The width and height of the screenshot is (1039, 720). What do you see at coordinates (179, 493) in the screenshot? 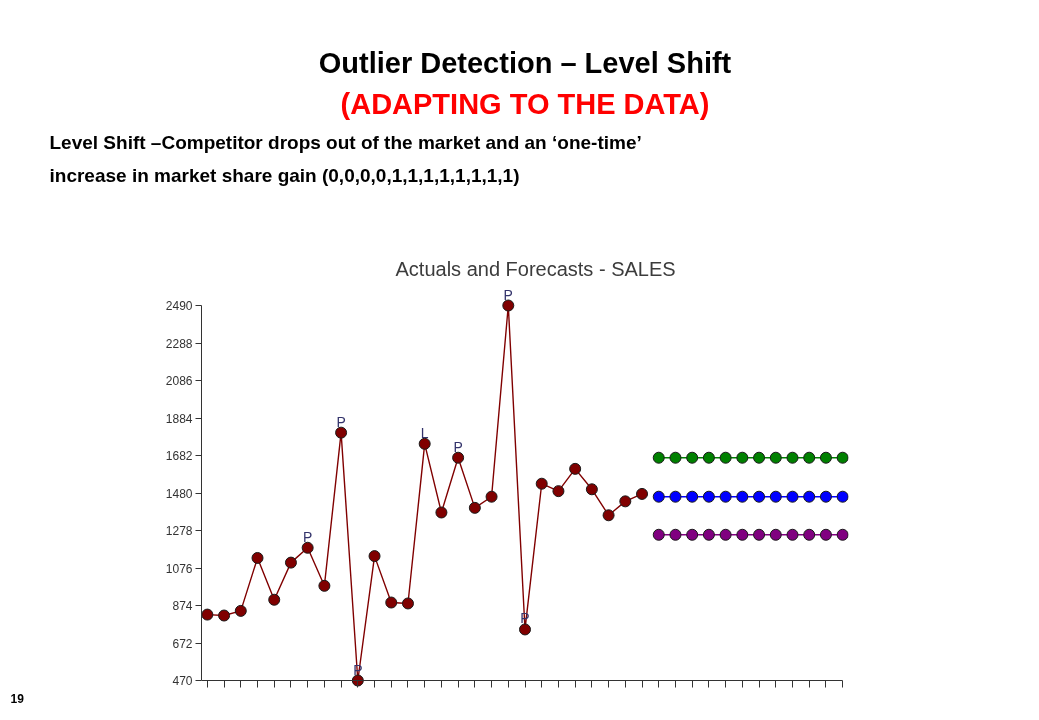
I see `y-tick-label: 1480` at bounding box center [179, 493].